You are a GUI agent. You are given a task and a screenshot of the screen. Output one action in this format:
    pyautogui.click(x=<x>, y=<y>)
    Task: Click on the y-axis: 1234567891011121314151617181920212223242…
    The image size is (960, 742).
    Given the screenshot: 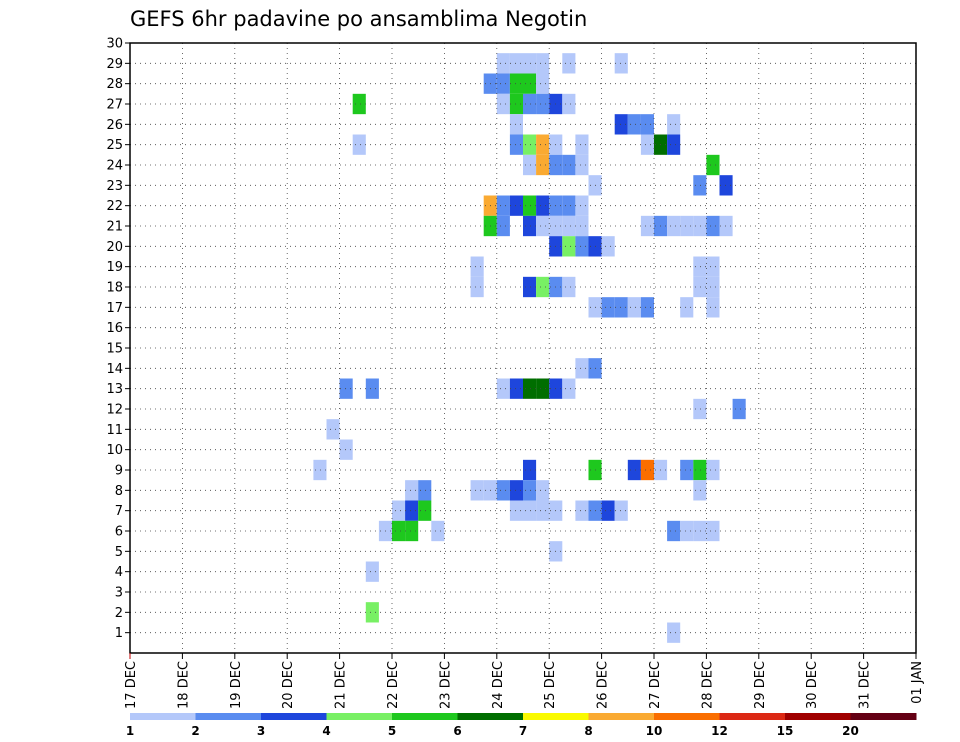 What is the action you would take?
    pyautogui.click(x=118, y=339)
    